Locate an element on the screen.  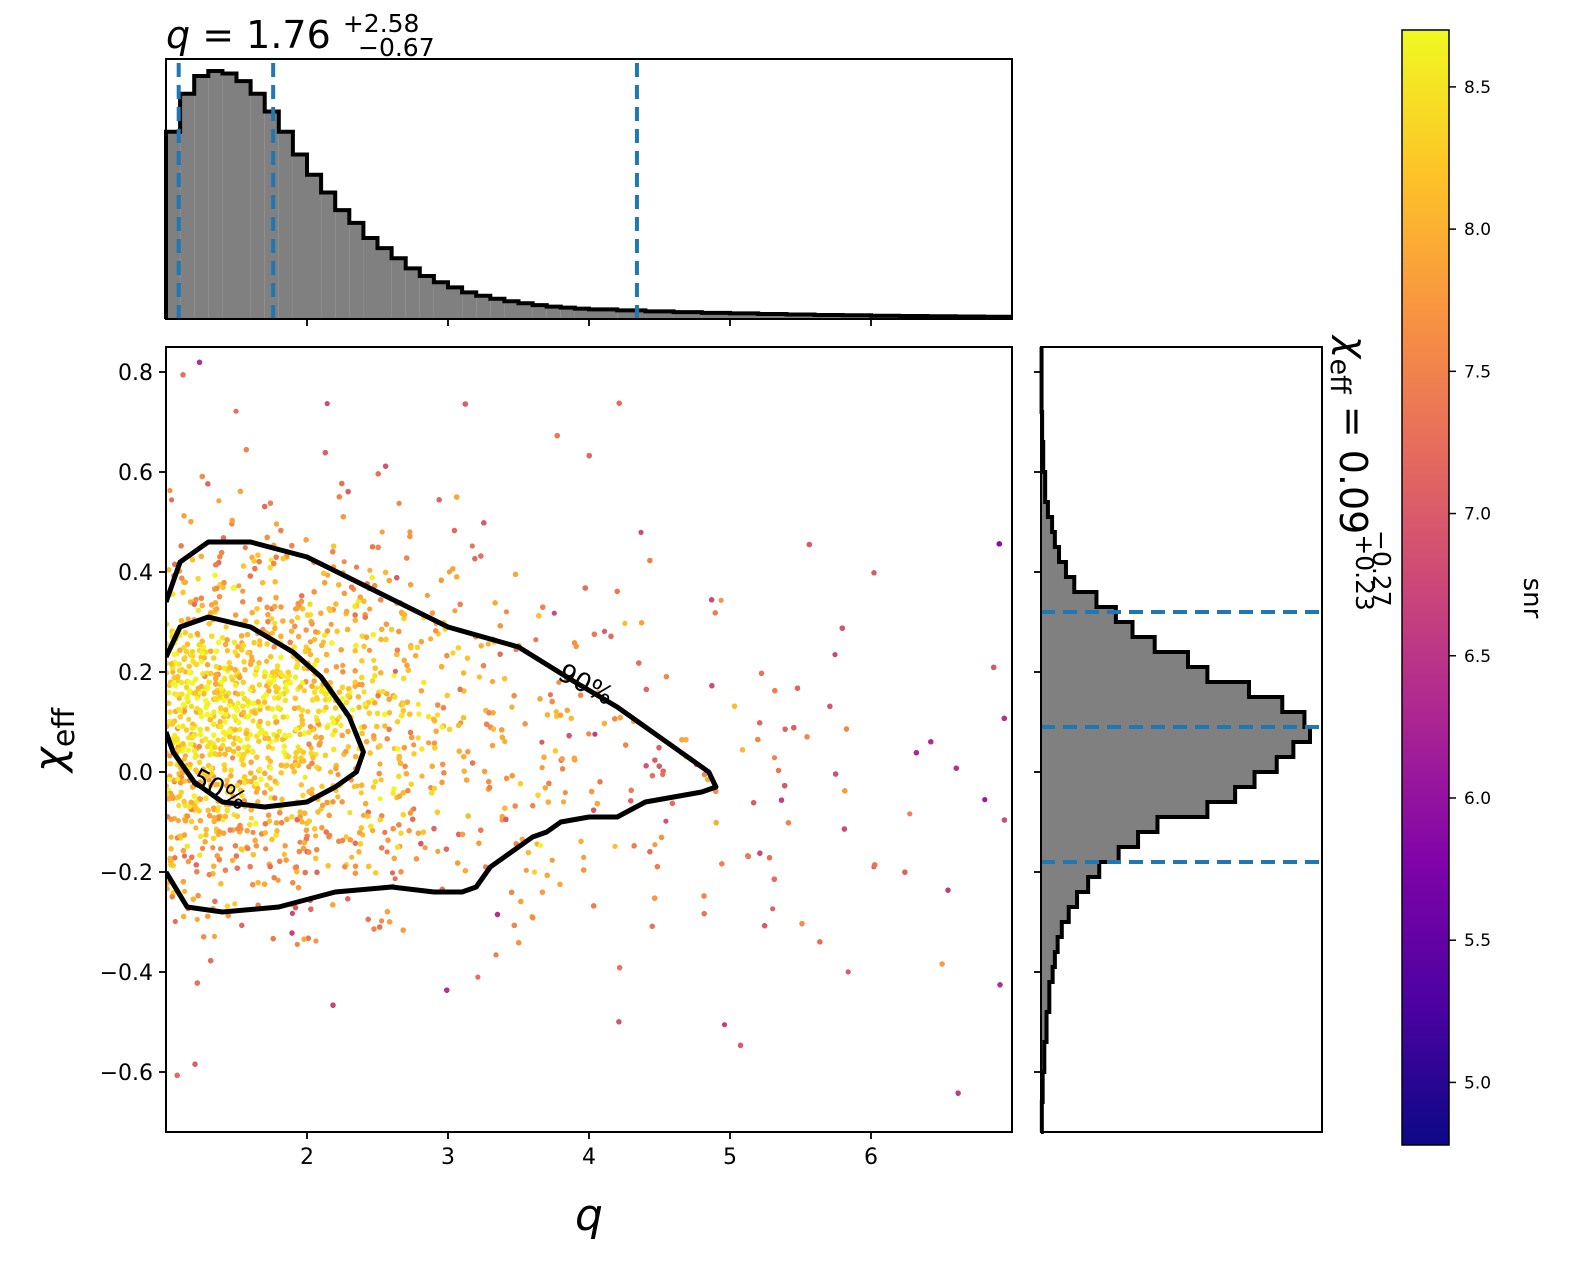
top-histogram-bars is located at coordinates (588, 191).